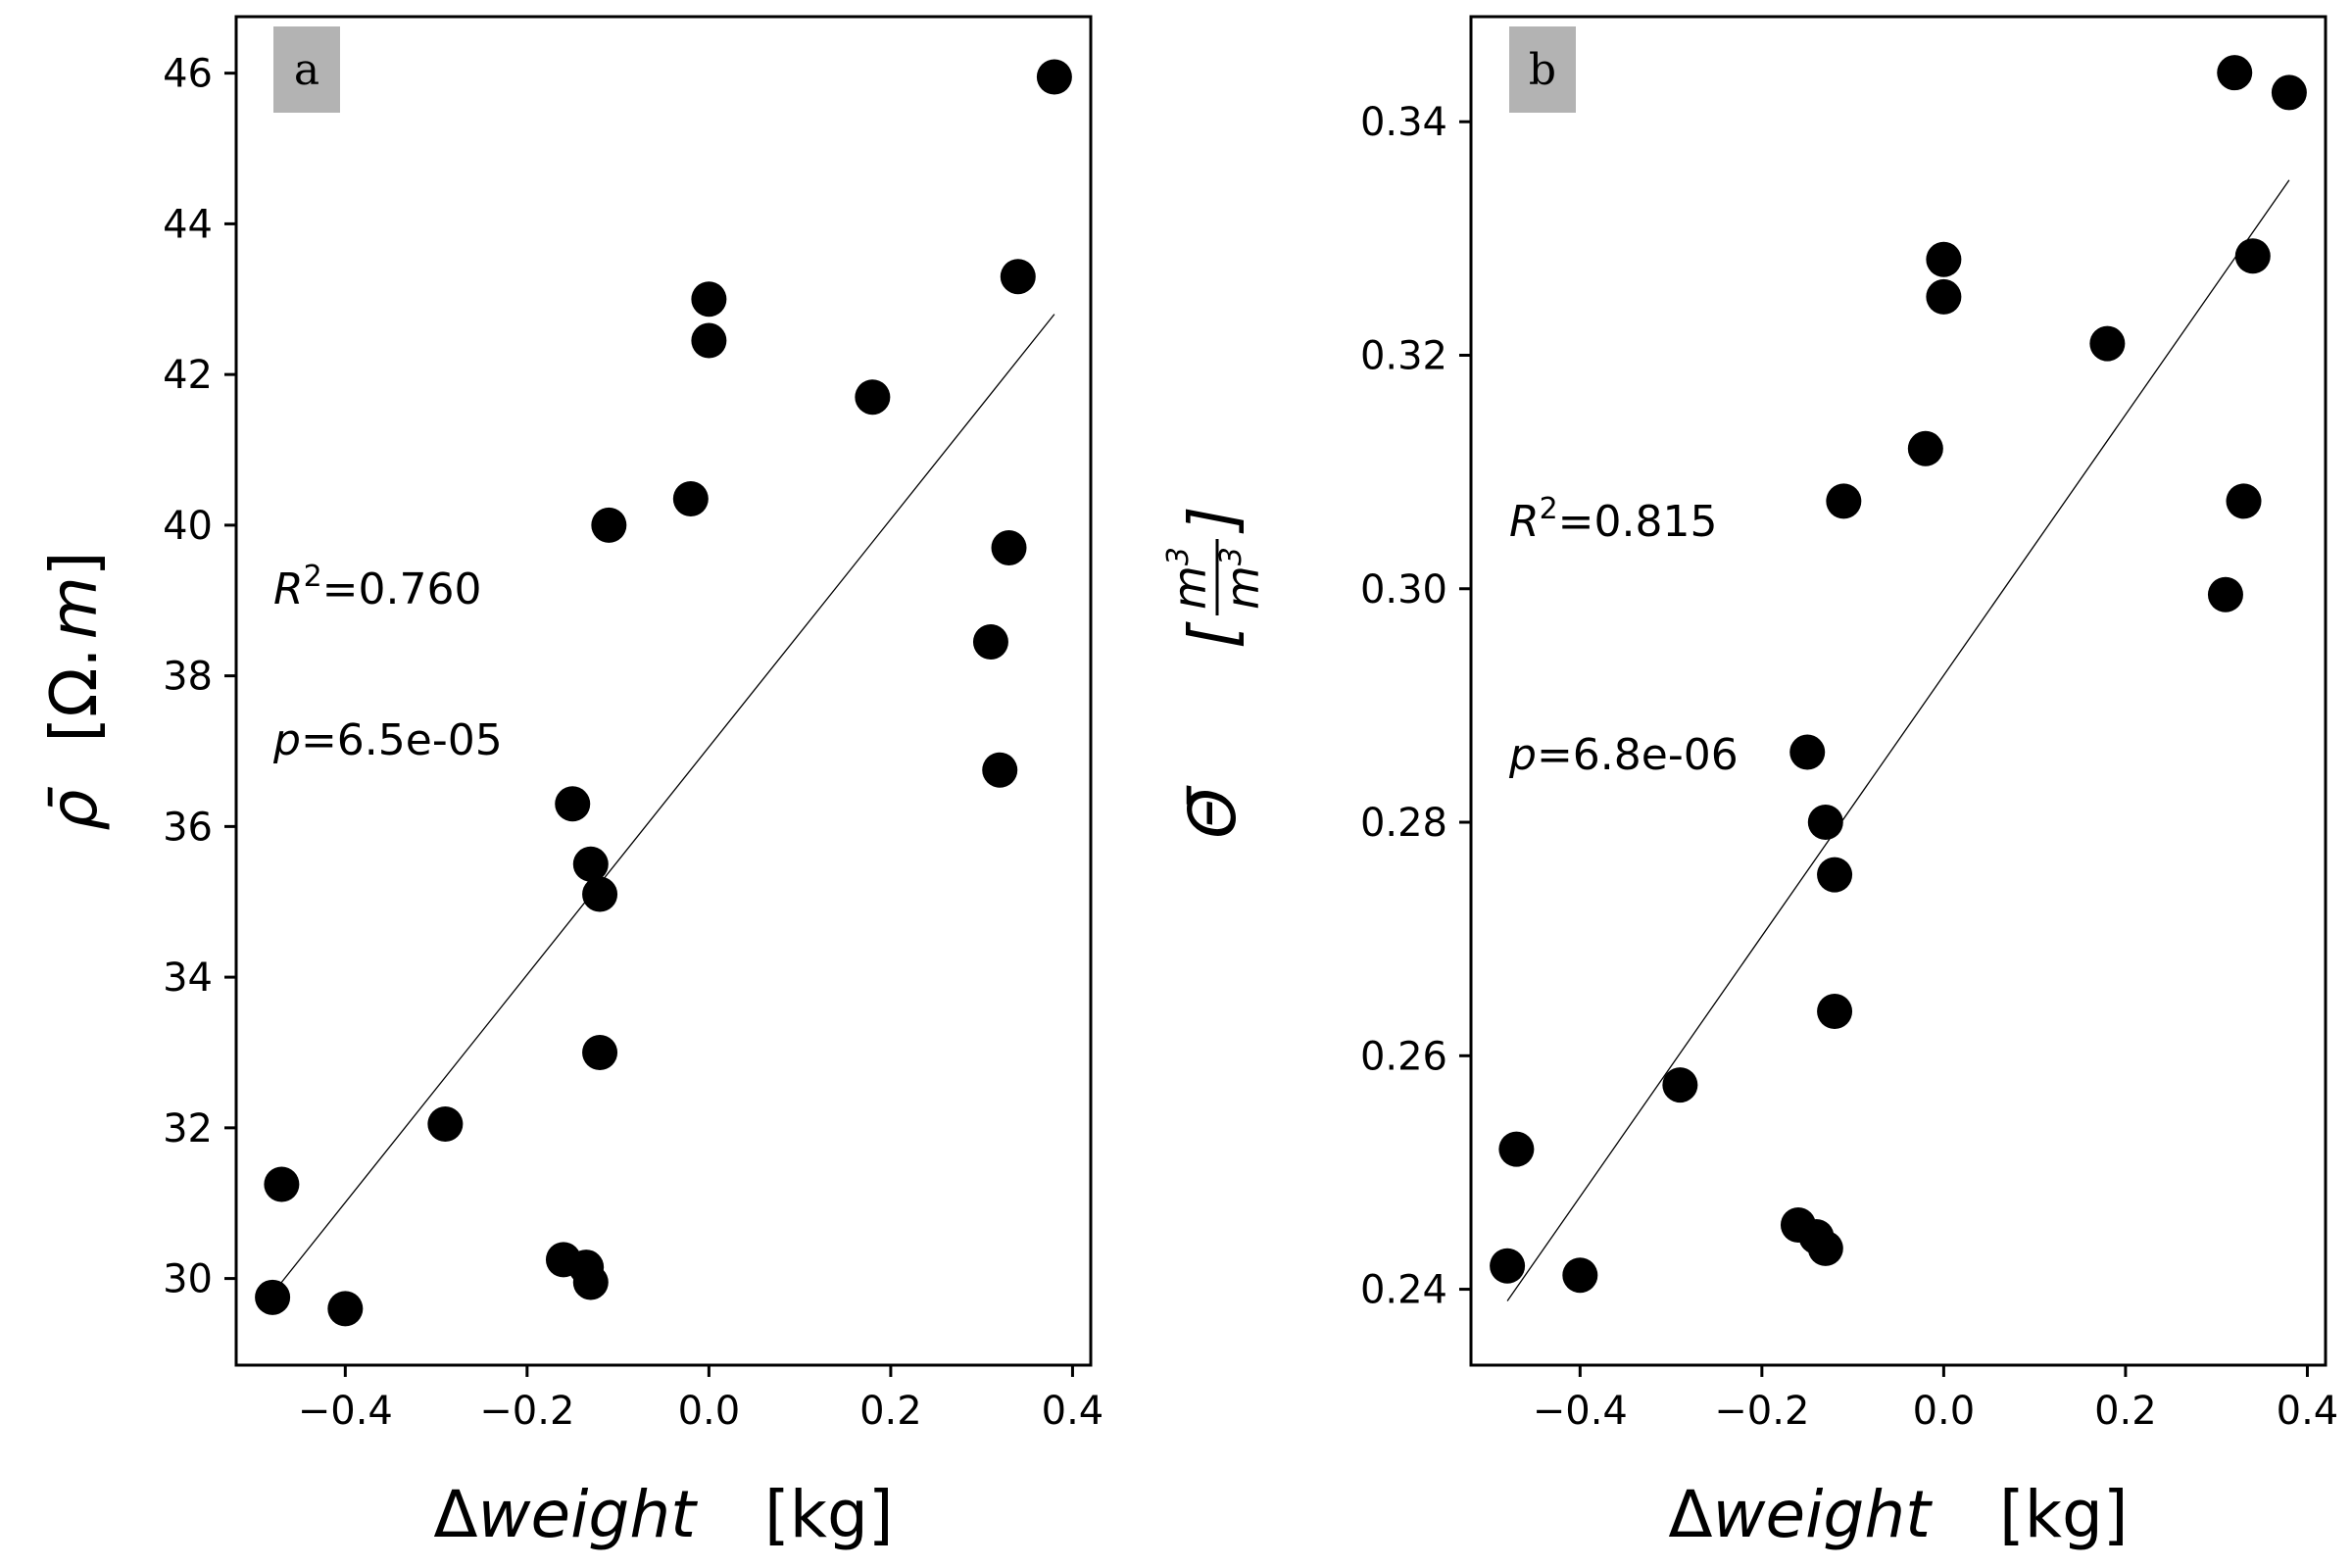 Image resolution: width=2352 pixels, height=1568 pixels. I want to click on panel-b-tag-box, so click(1542, 69).